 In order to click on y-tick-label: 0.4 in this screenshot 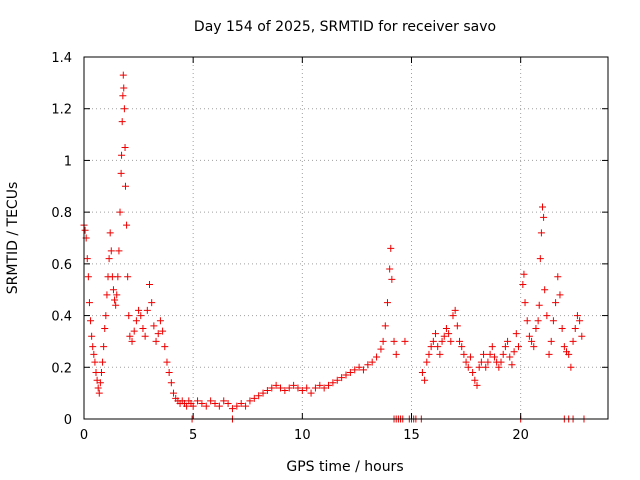, I will do `click(61, 317)`.